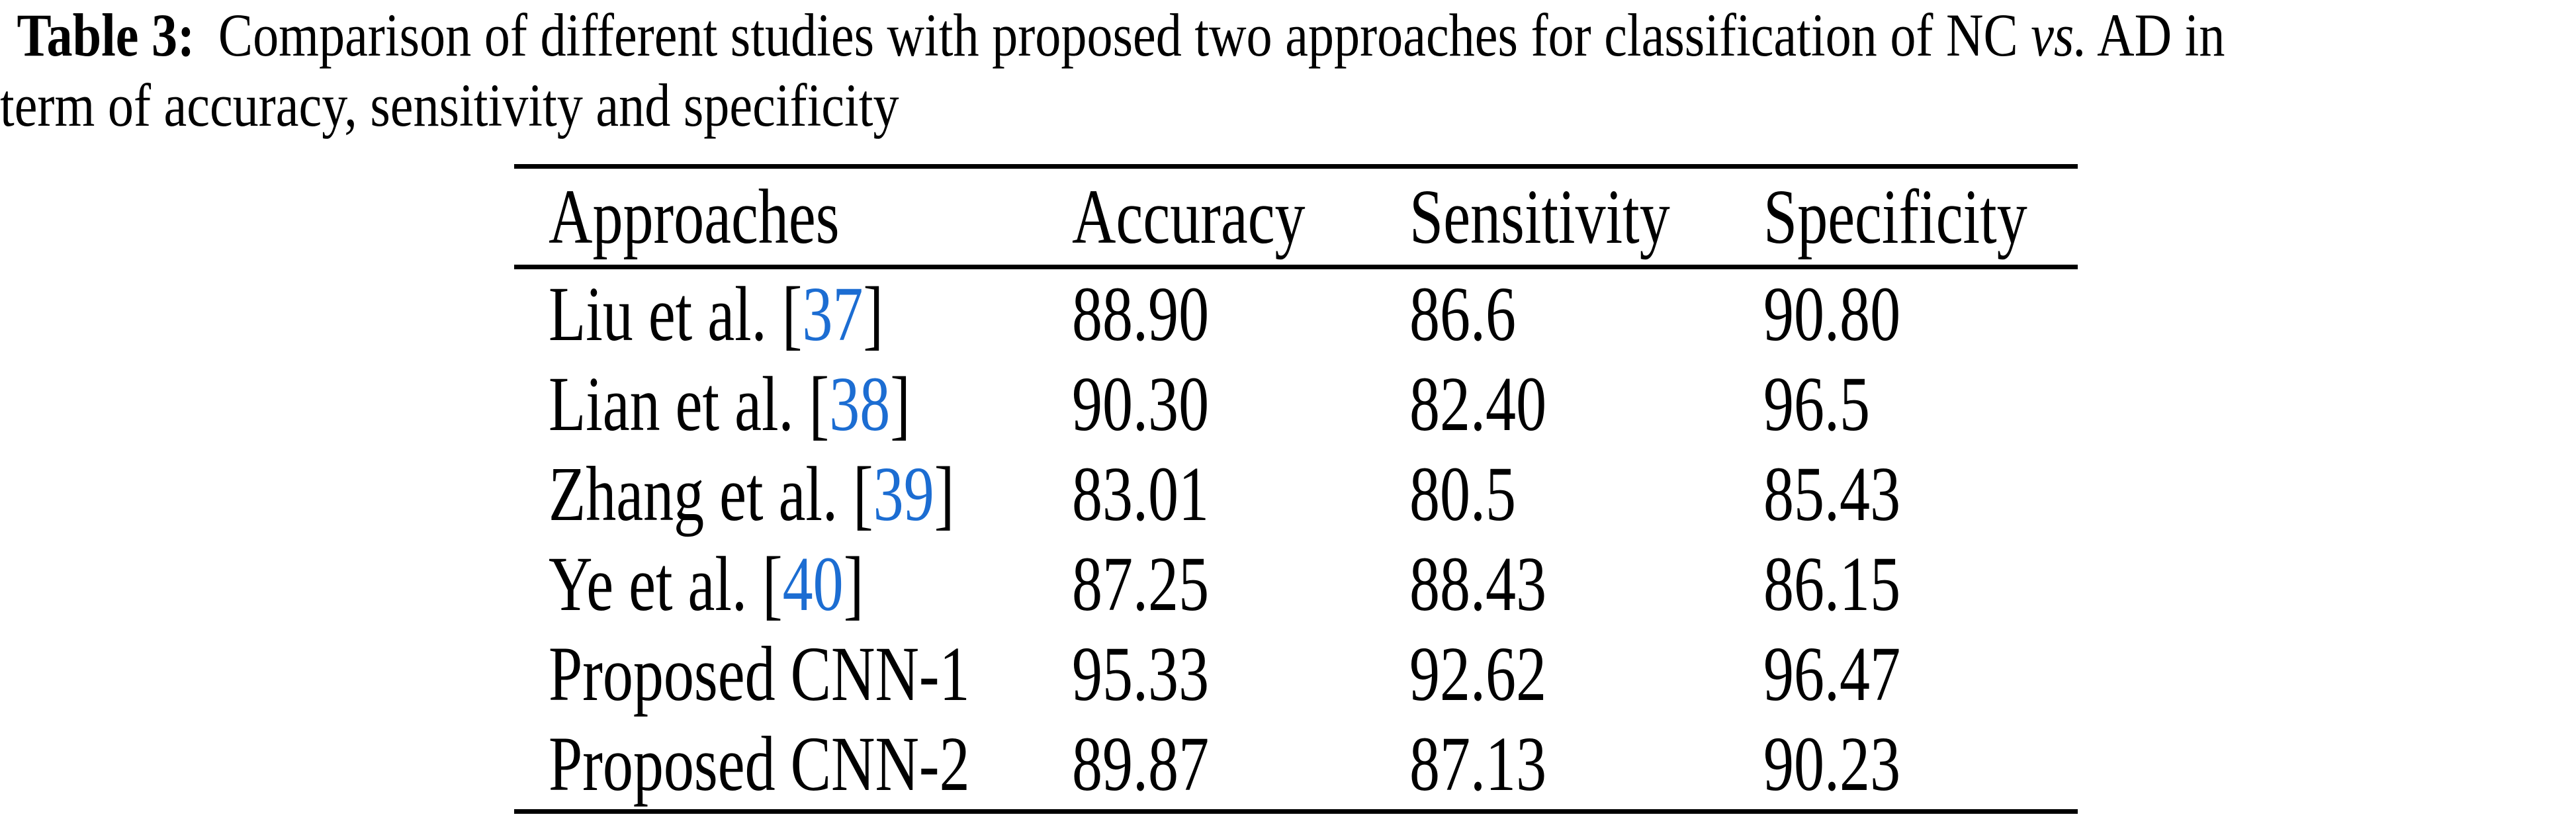 This screenshot has width=2576, height=831. I want to click on table-row: Ye et al. [40] 87.25 88.43 86.15, so click(1296, 584).